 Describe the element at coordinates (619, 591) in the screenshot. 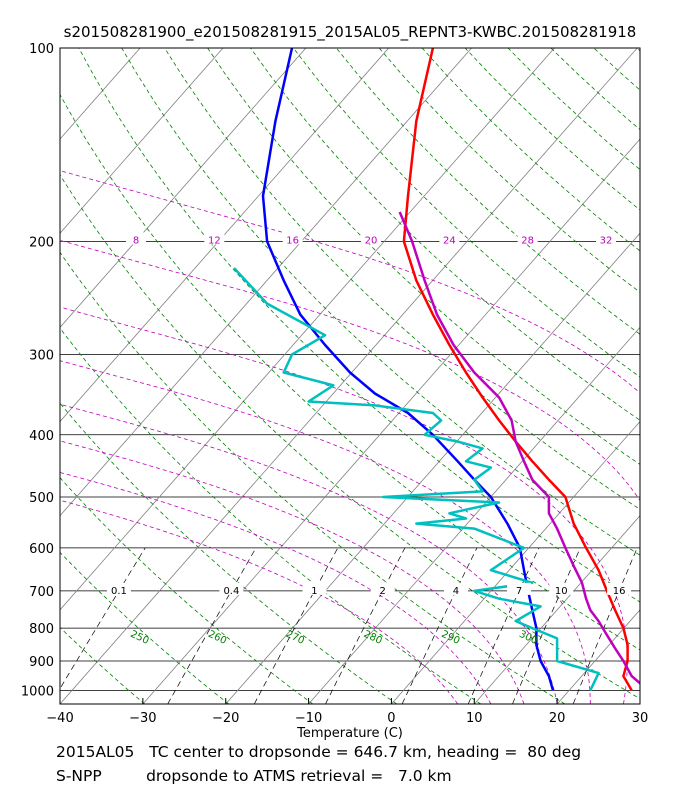

I see `mixing-ratio-label: 16` at that location.